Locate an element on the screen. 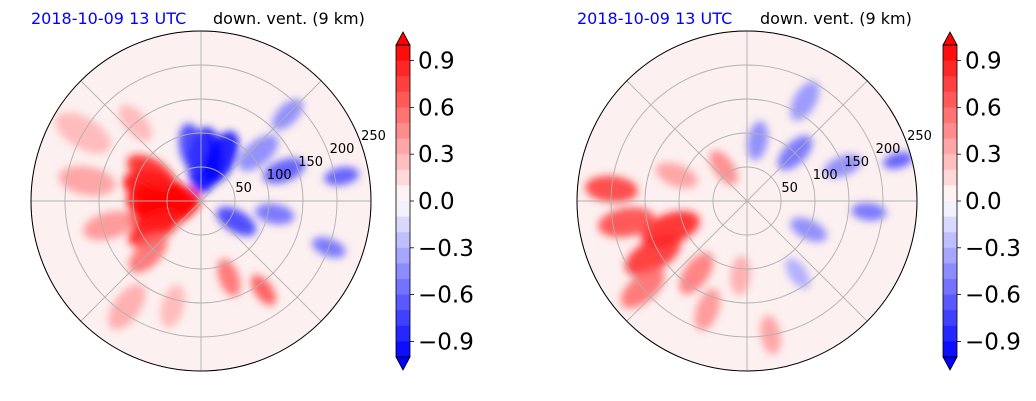  title-right: down. vent. (9 km) is located at coordinates (836, 18).